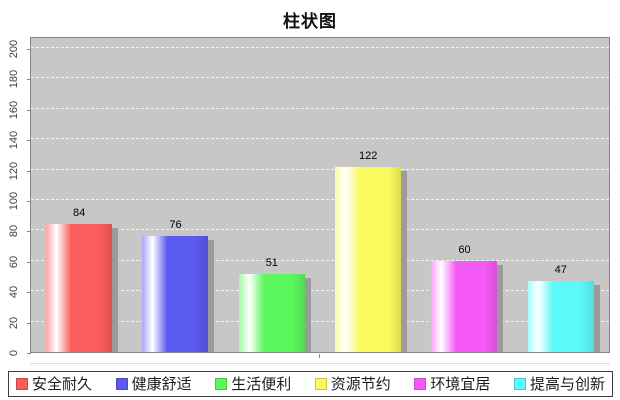  What do you see at coordinates (560, 269) in the screenshot?
I see `bar-value-label: 47` at bounding box center [560, 269].